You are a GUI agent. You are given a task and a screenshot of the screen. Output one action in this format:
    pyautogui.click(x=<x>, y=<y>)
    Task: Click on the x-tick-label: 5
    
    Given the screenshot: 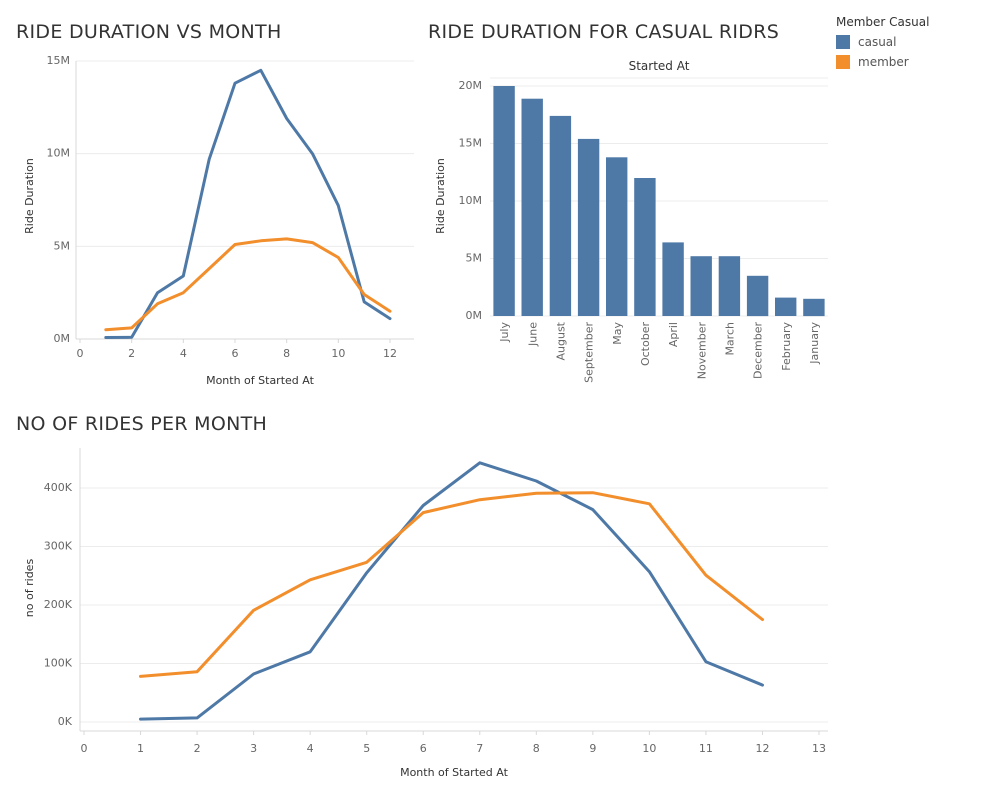 What is the action you would take?
    pyautogui.click(x=366, y=748)
    